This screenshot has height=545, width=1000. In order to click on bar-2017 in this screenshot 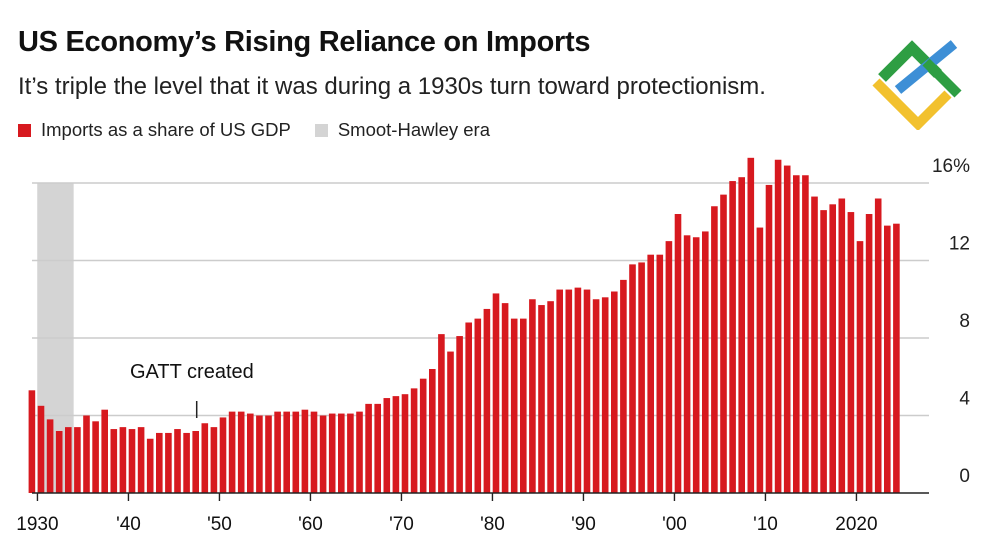, I will do `click(832, 348)`.